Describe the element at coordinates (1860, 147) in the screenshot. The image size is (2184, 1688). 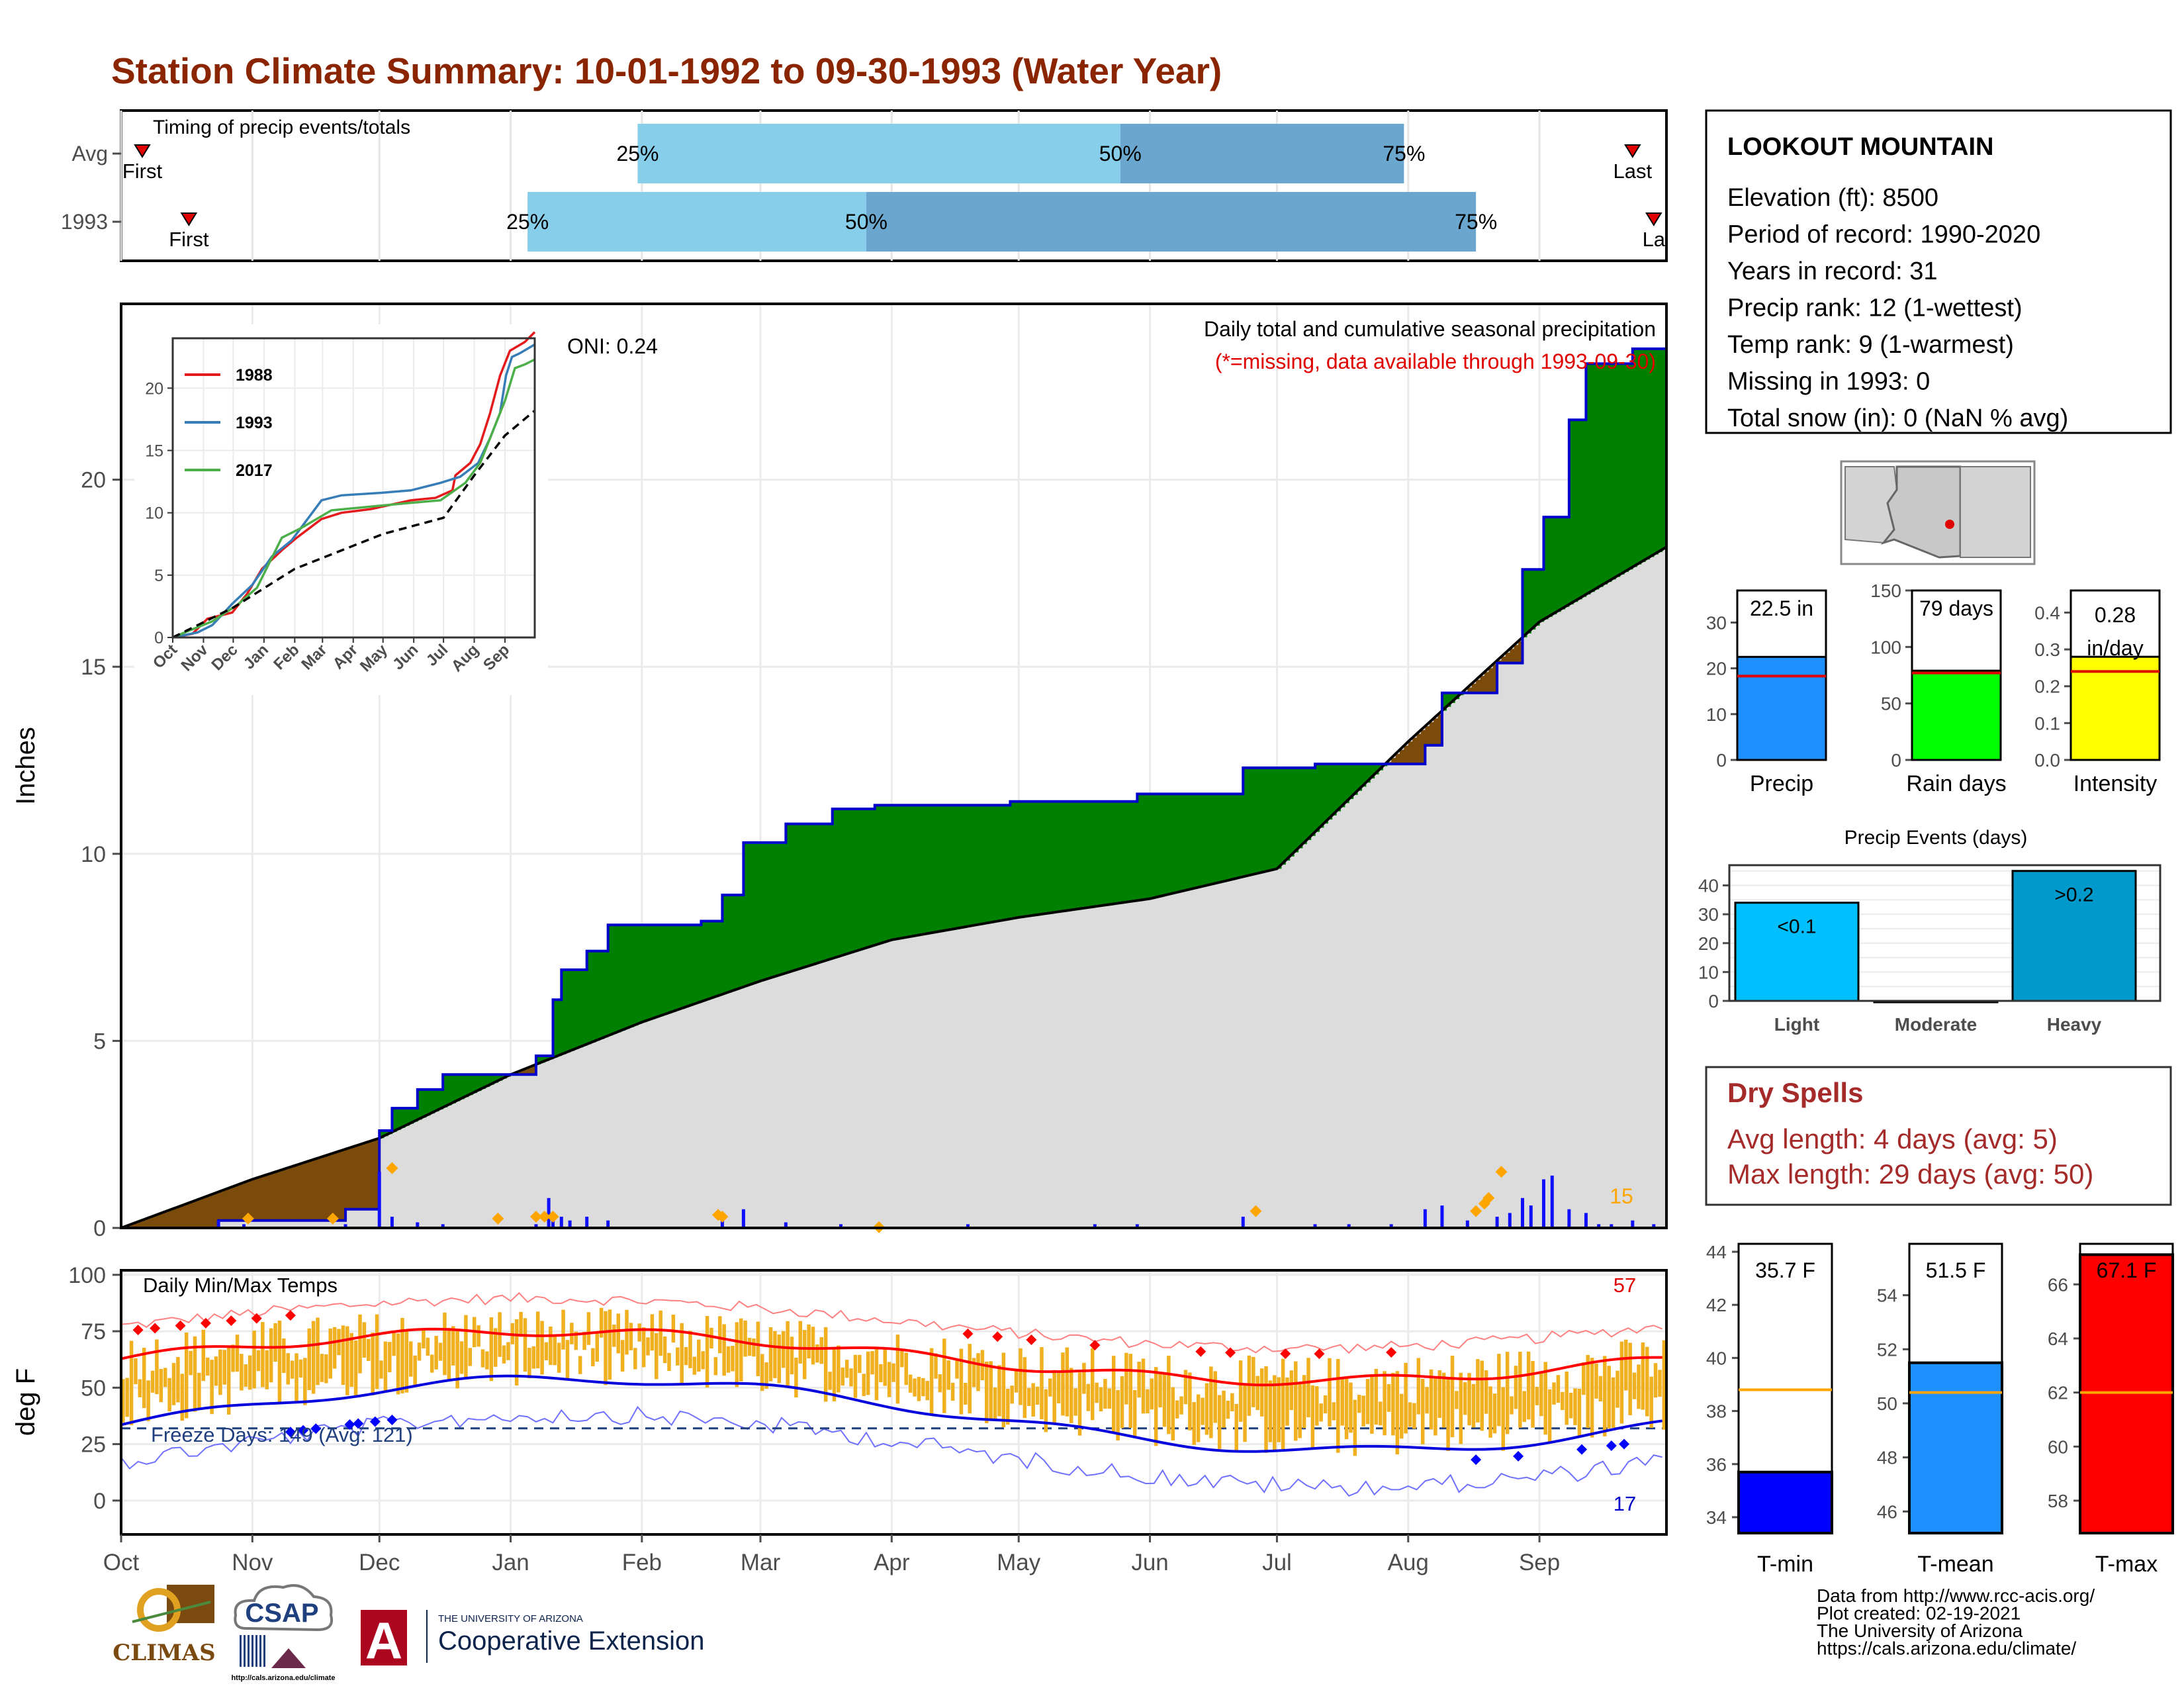
I see `station-name: LOOKOUT MOUNTAIN` at that location.